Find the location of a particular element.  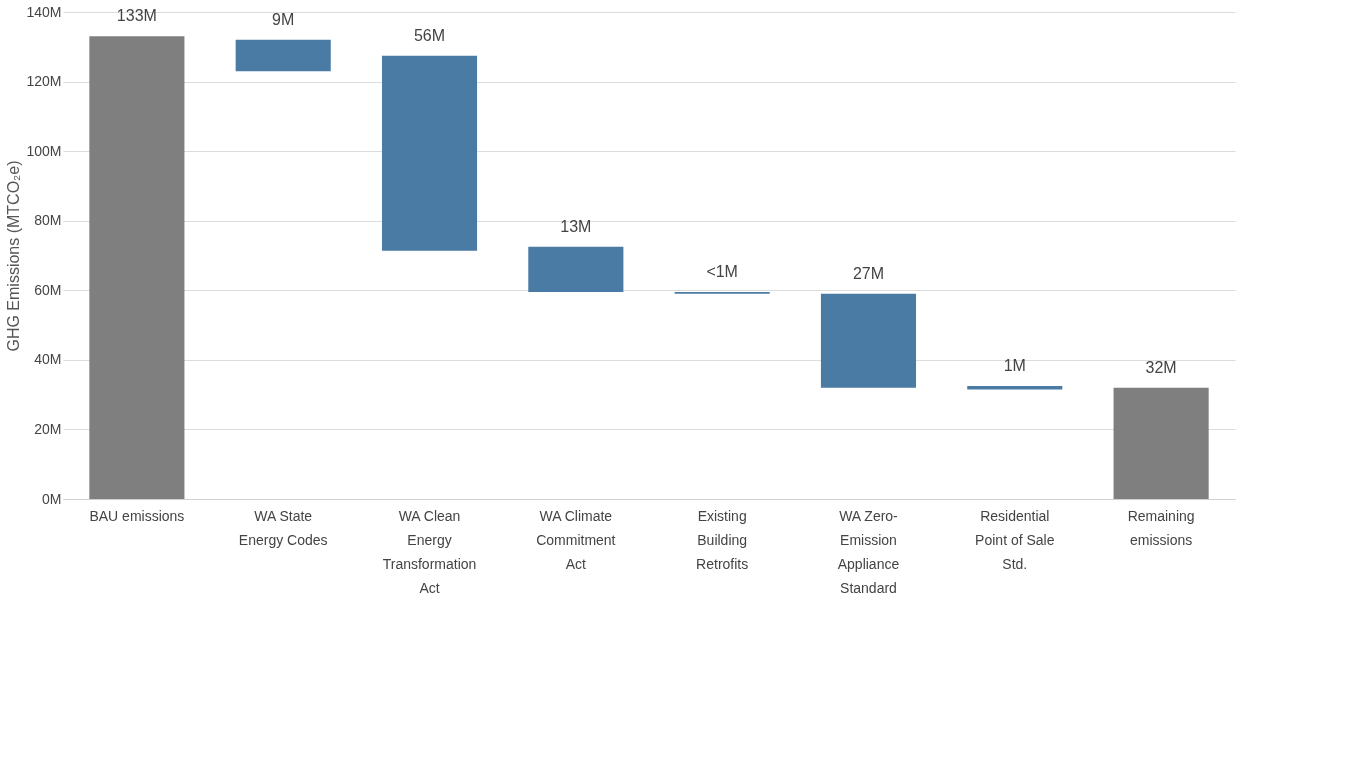

data-label: 133M is located at coordinates (136, 16).